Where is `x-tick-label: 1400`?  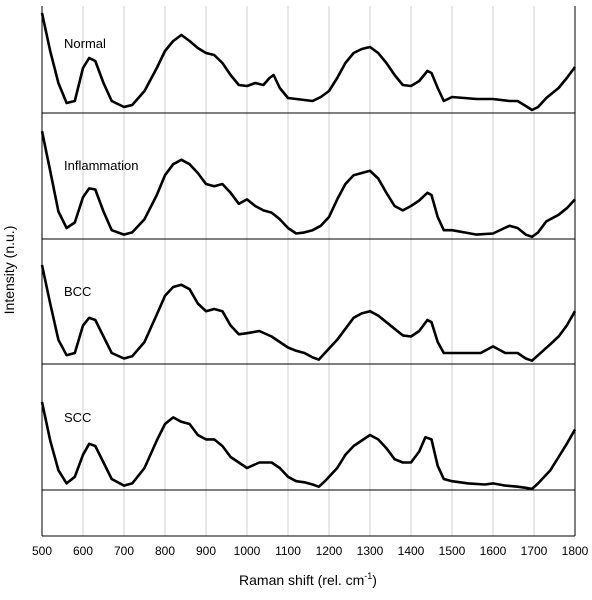 x-tick-label: 1400 is located at coordinates (411, 551).